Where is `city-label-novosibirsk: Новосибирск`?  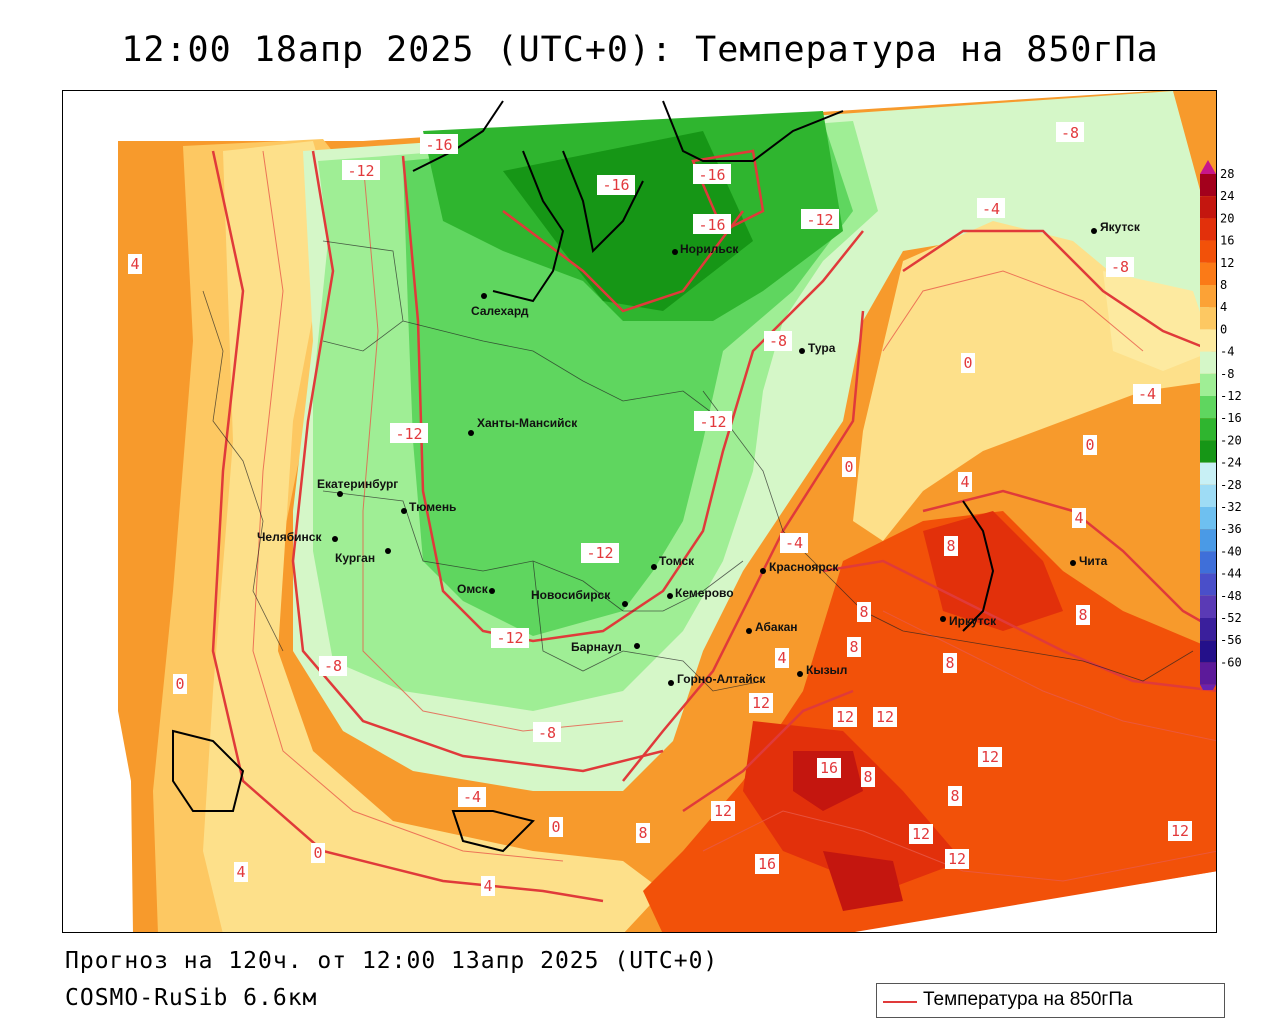 city-label-novosibirsk: Новосибирск is located at coordinates (571, 595).